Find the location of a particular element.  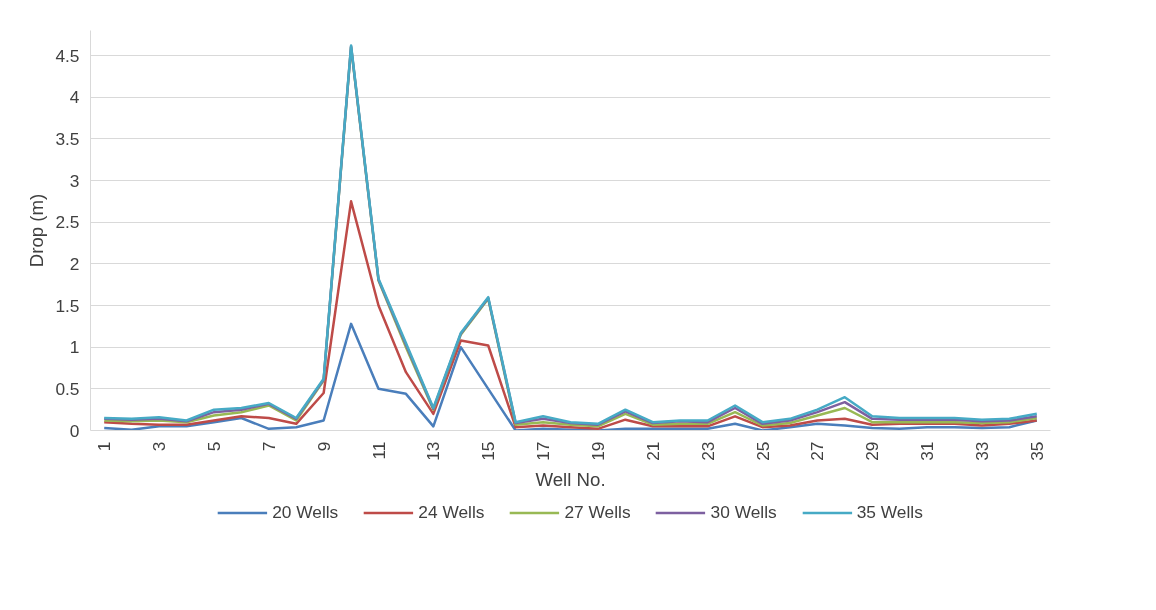

y-tick-label: 3.5 is located at coordinates (67, 138).